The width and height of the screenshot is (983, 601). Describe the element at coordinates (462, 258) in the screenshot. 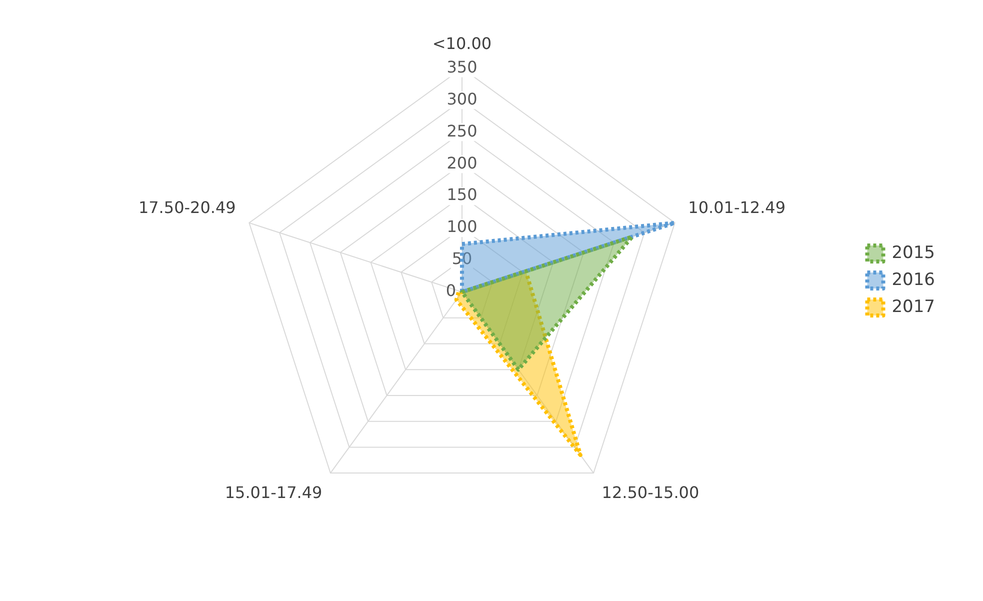

I see `y-tick-label: 50` at that location.